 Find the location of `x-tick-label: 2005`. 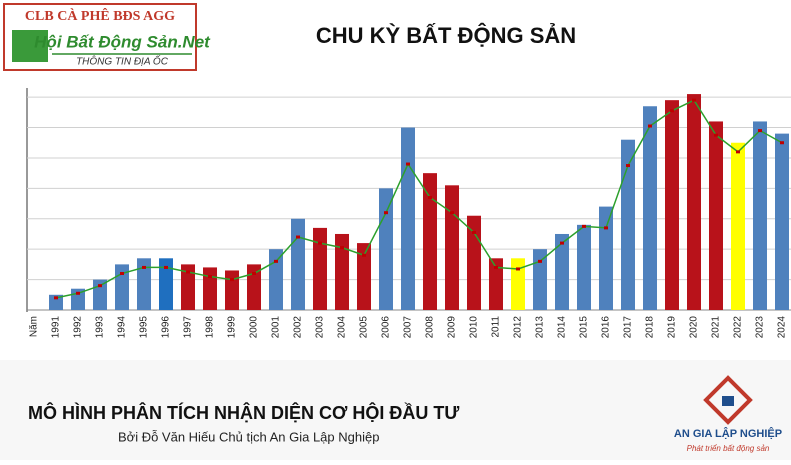

x-tick-label: 2005 is located at coordinates (364, 327).